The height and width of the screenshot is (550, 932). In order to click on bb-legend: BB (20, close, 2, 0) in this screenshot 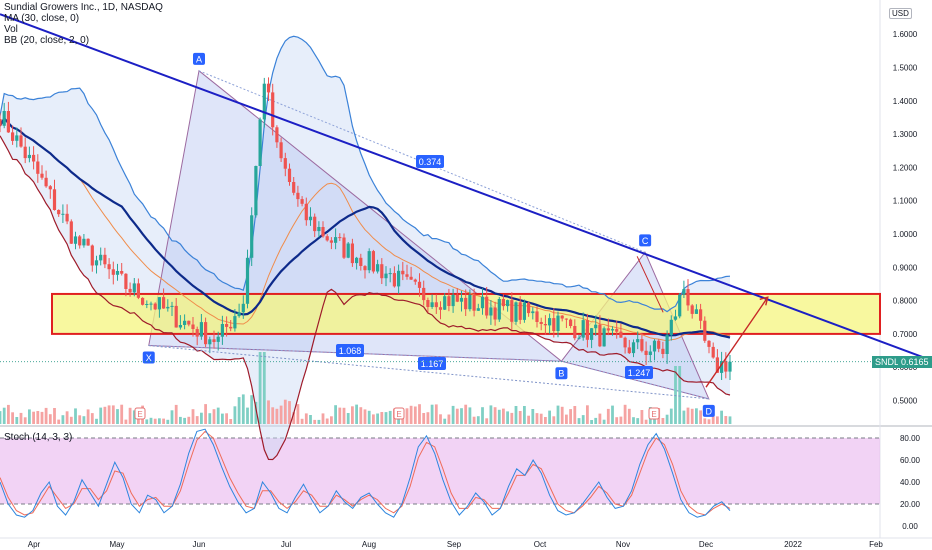, I will do `click(47, 40)`.